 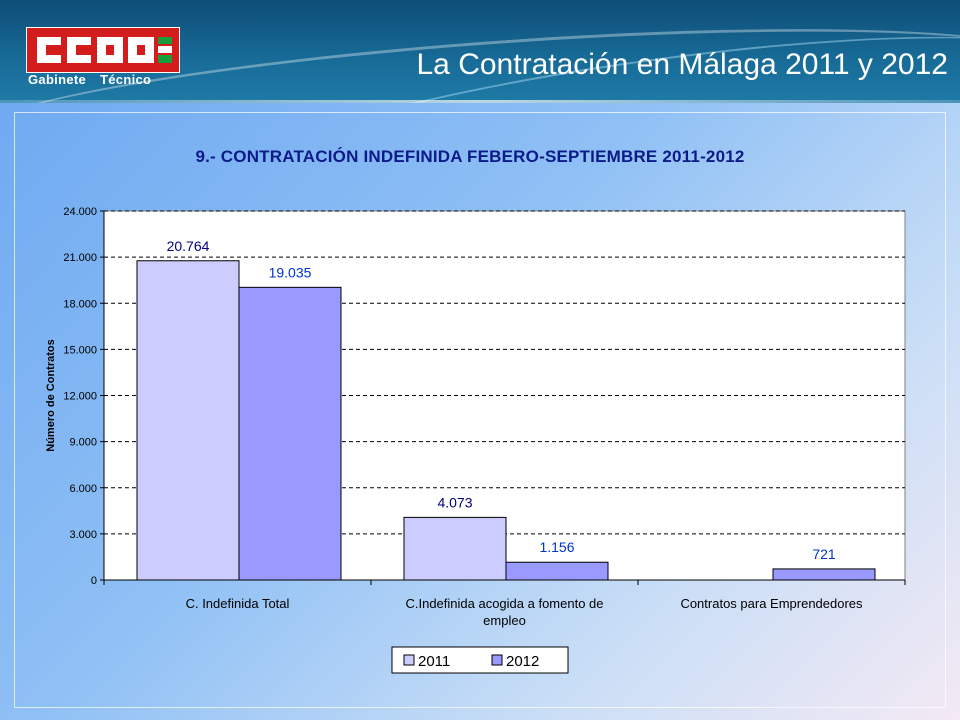 I want to click on y-axis-label: Número de Contratos, so click(x=51, y=395).